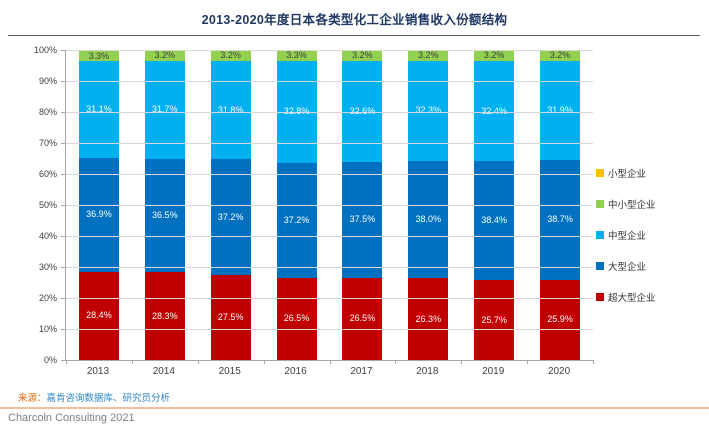 This screenshot has height=431, width=709. I want to click on bar-segment-中型企业: 31.8%, so click(230, 110).